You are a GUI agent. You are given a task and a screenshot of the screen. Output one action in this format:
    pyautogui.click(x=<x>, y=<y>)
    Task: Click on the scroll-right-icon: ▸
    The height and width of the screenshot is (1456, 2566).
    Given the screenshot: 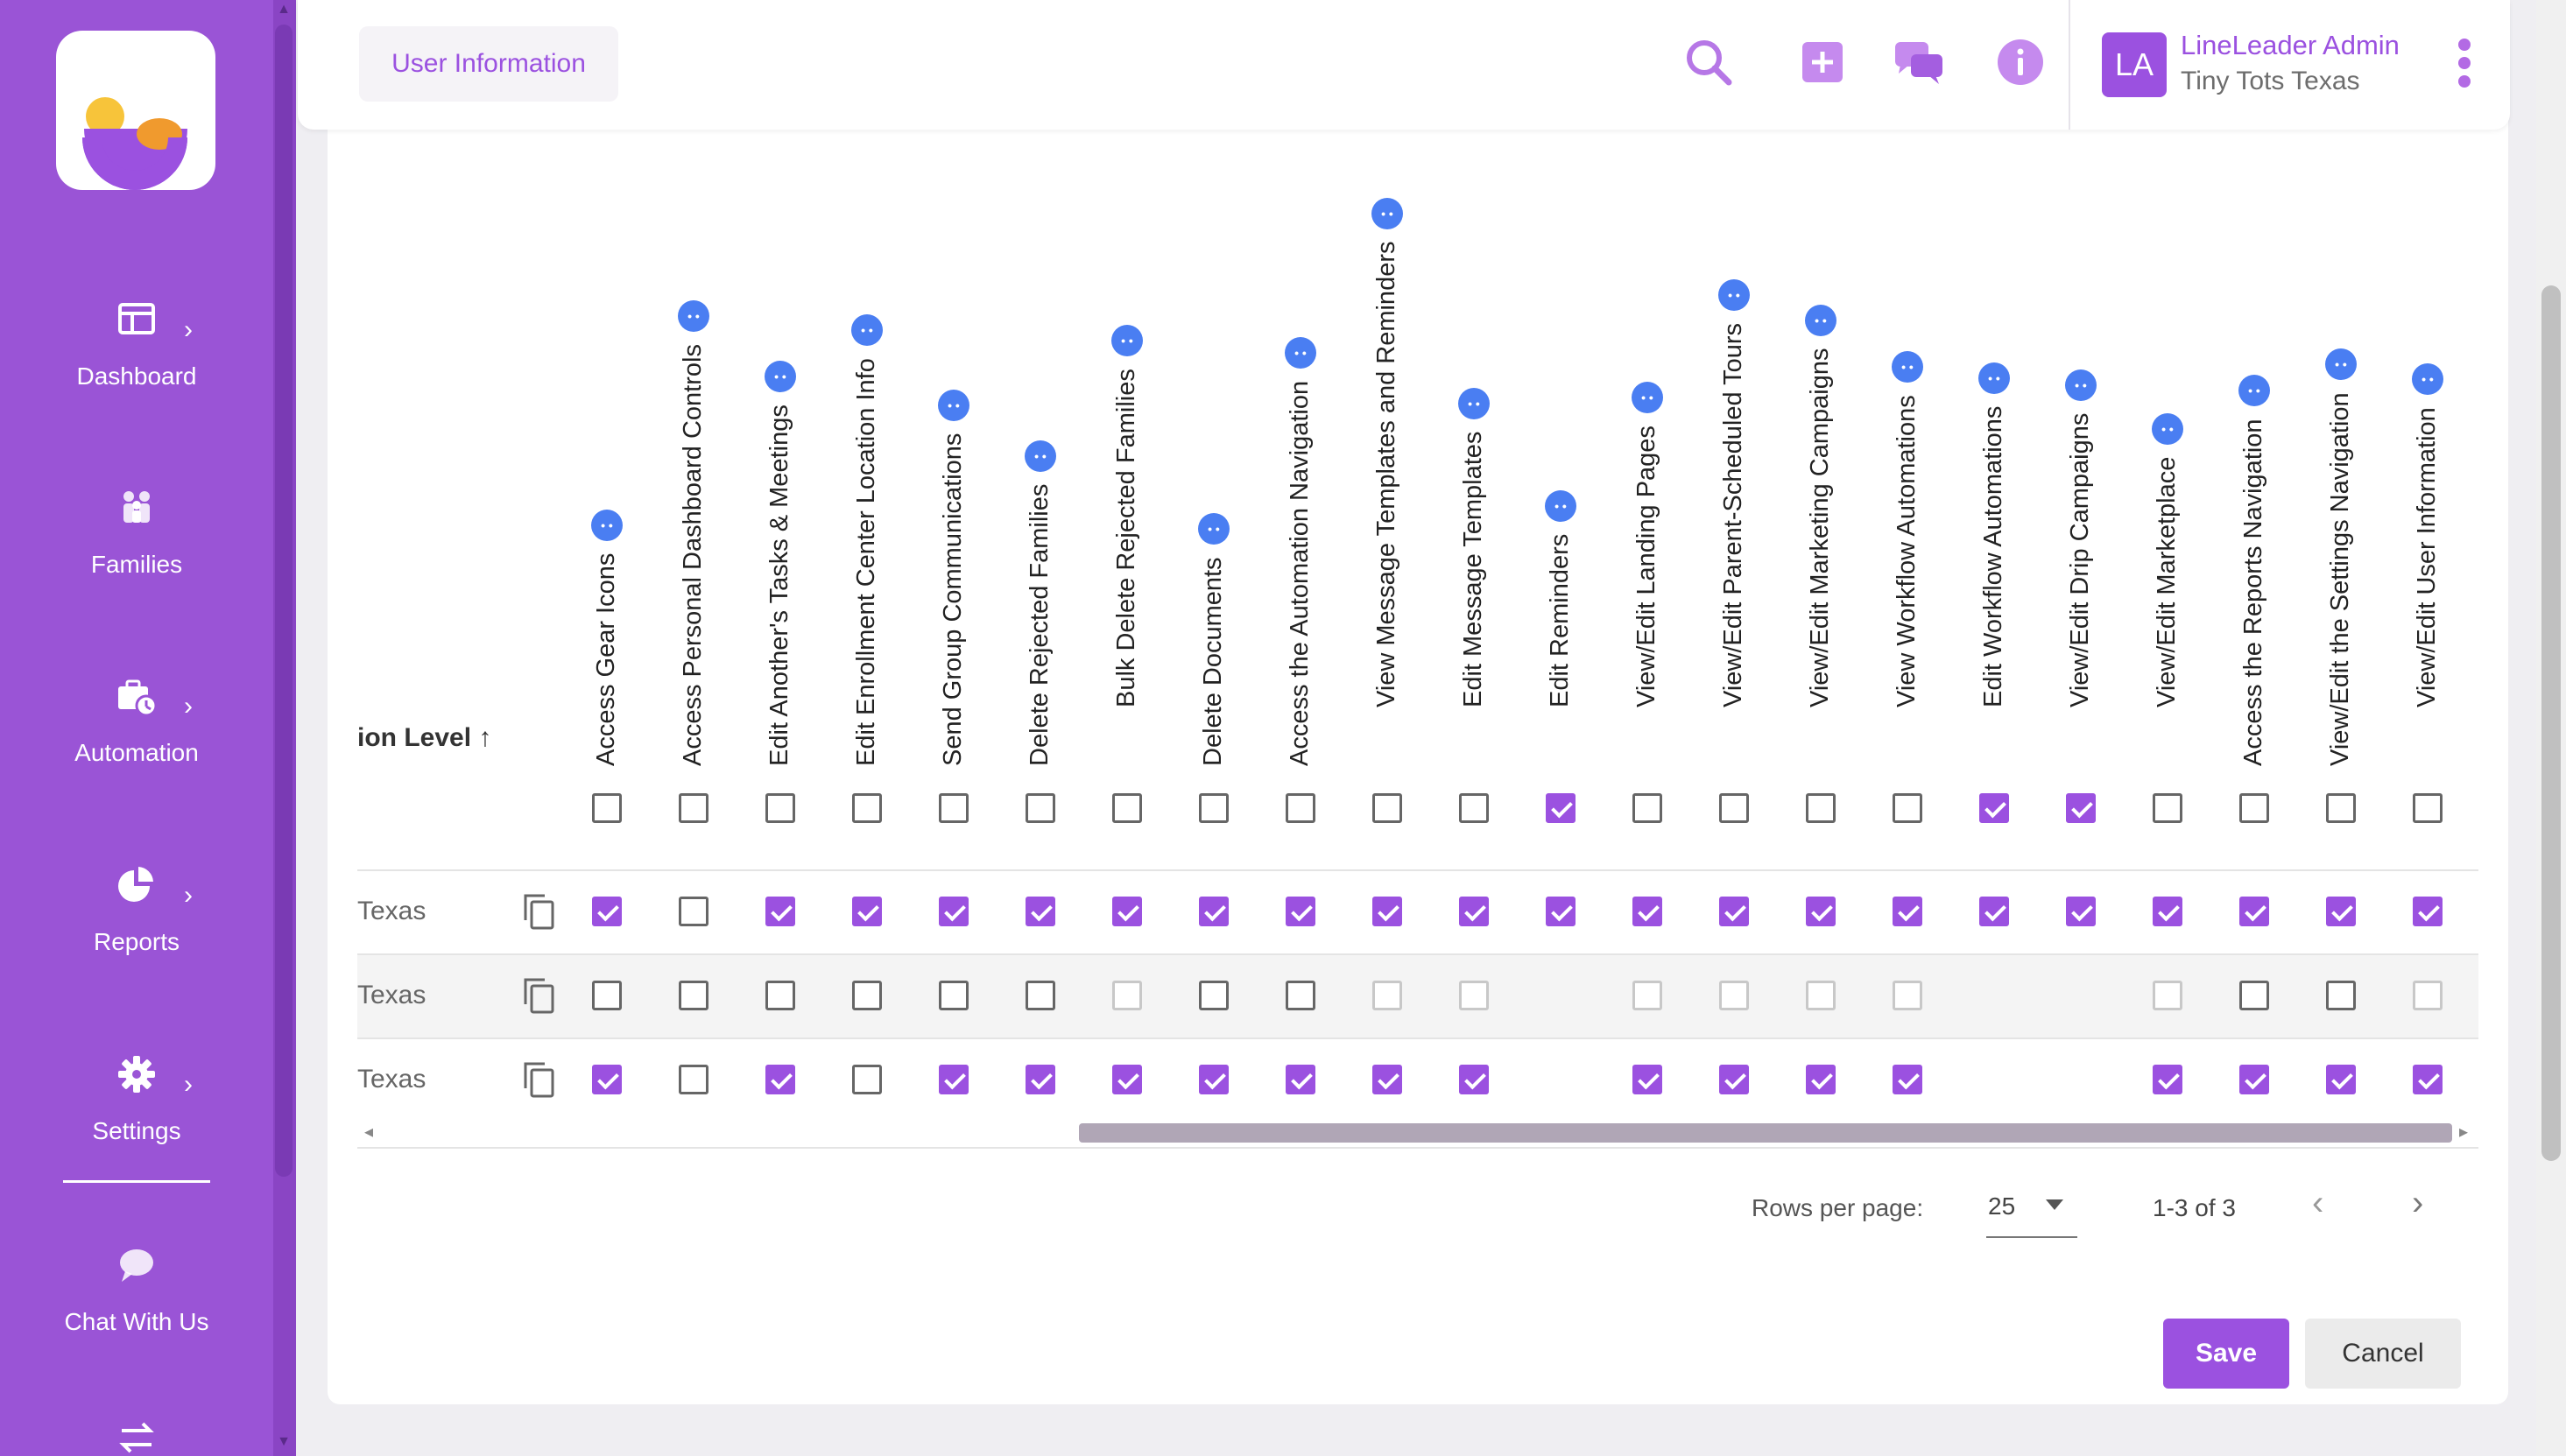 What is the action you would take?
    pyautogui.click(x=2464, y=1132)
    